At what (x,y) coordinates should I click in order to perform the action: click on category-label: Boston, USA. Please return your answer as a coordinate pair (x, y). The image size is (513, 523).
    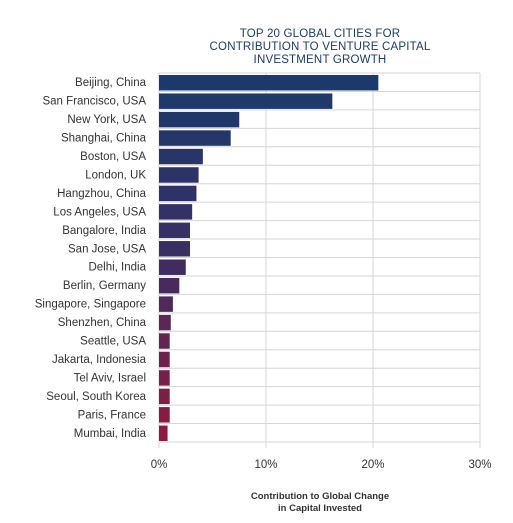
    Looking at the image, I should click on (113, 157).